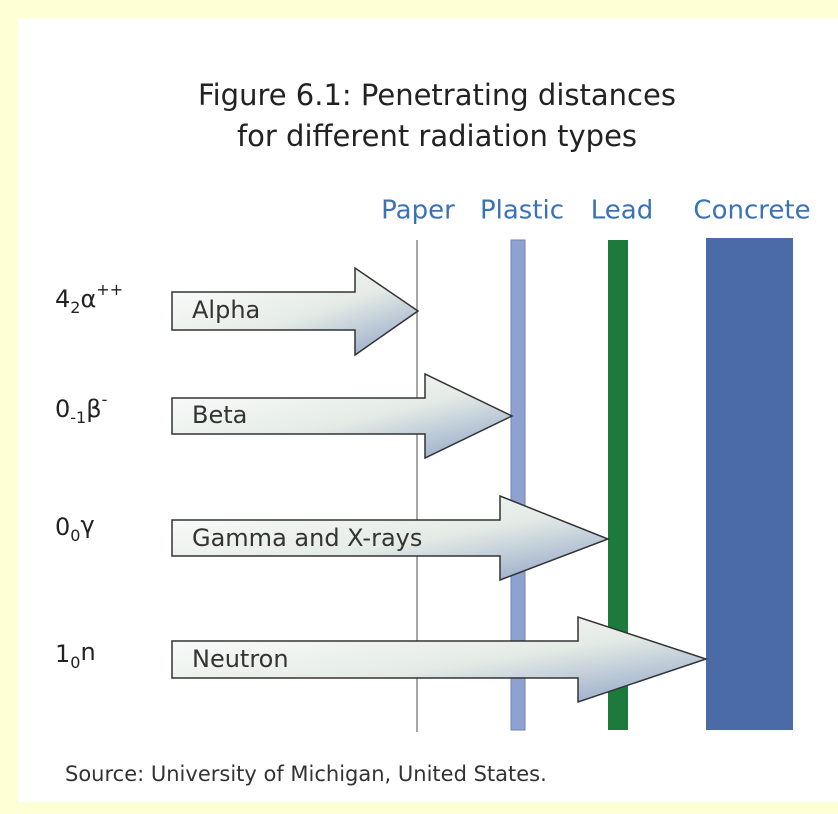 This screenshot has height=814, width=838. What do you see at coordinates (219, 415) in the screenshot?
I see `arrow-label: Beta` at bounding box center [219, 415].